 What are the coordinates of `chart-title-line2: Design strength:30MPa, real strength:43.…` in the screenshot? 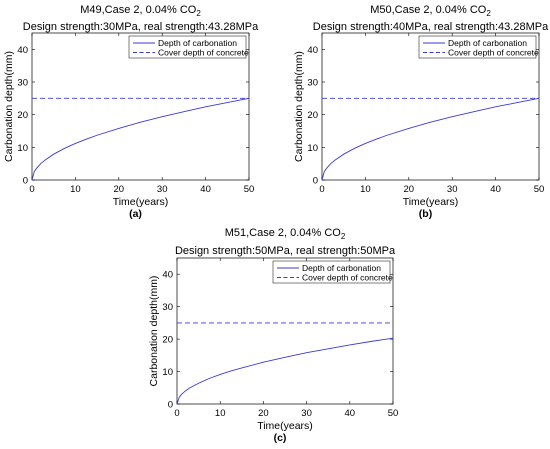 It's located at (141, 27).